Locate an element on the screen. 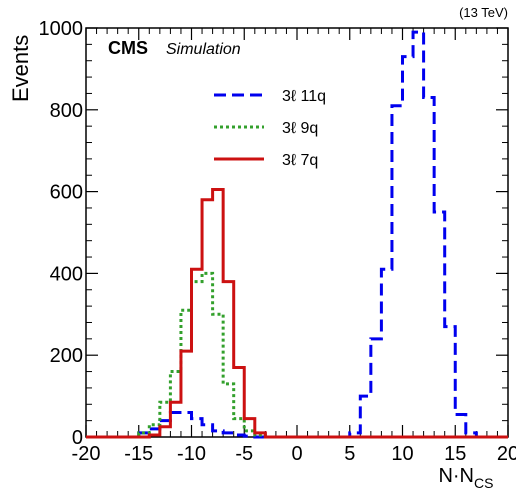 The image size is (516, 490). legend-label-37q: 3ℓ 7q is located at coordinates (300, 160).